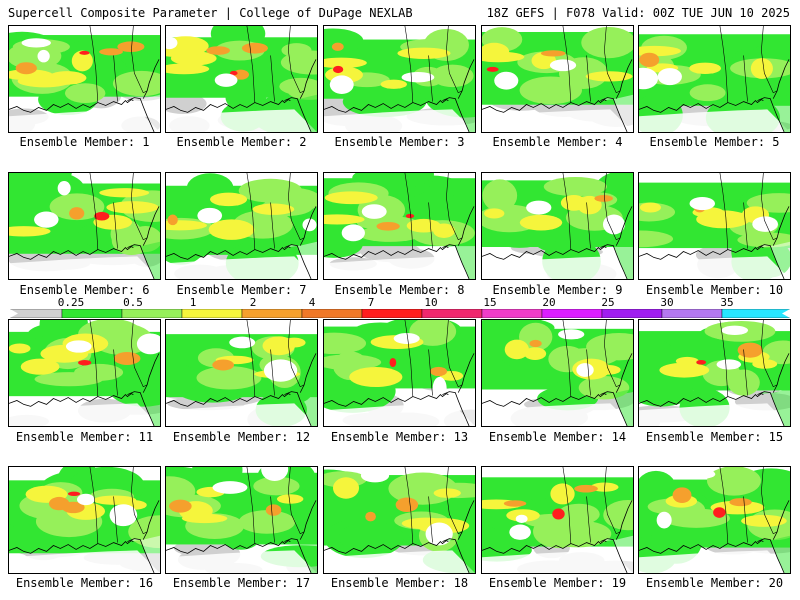  What do you see at coordinates (193, 302) in the screenshot?
I see `colorbar-tick-label: 1` at bounding box center [193, 302].